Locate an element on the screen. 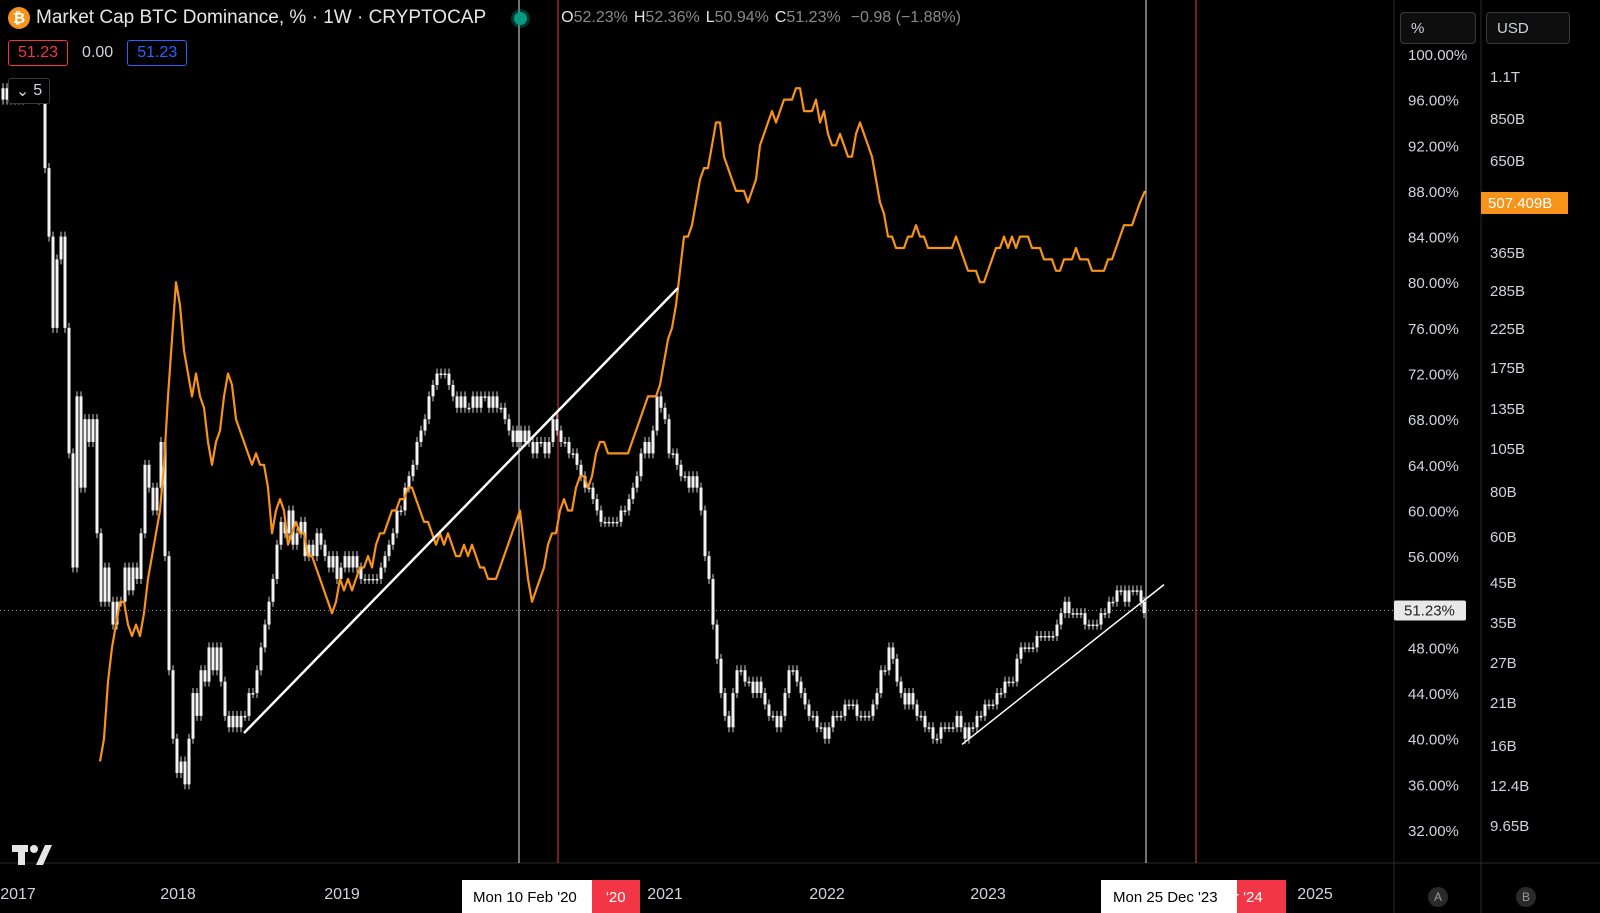 Image resolution: width=1600 pixels, height=913 pixels. y-tick-left-8: 68.00% is located at coordinates (1433, 420).